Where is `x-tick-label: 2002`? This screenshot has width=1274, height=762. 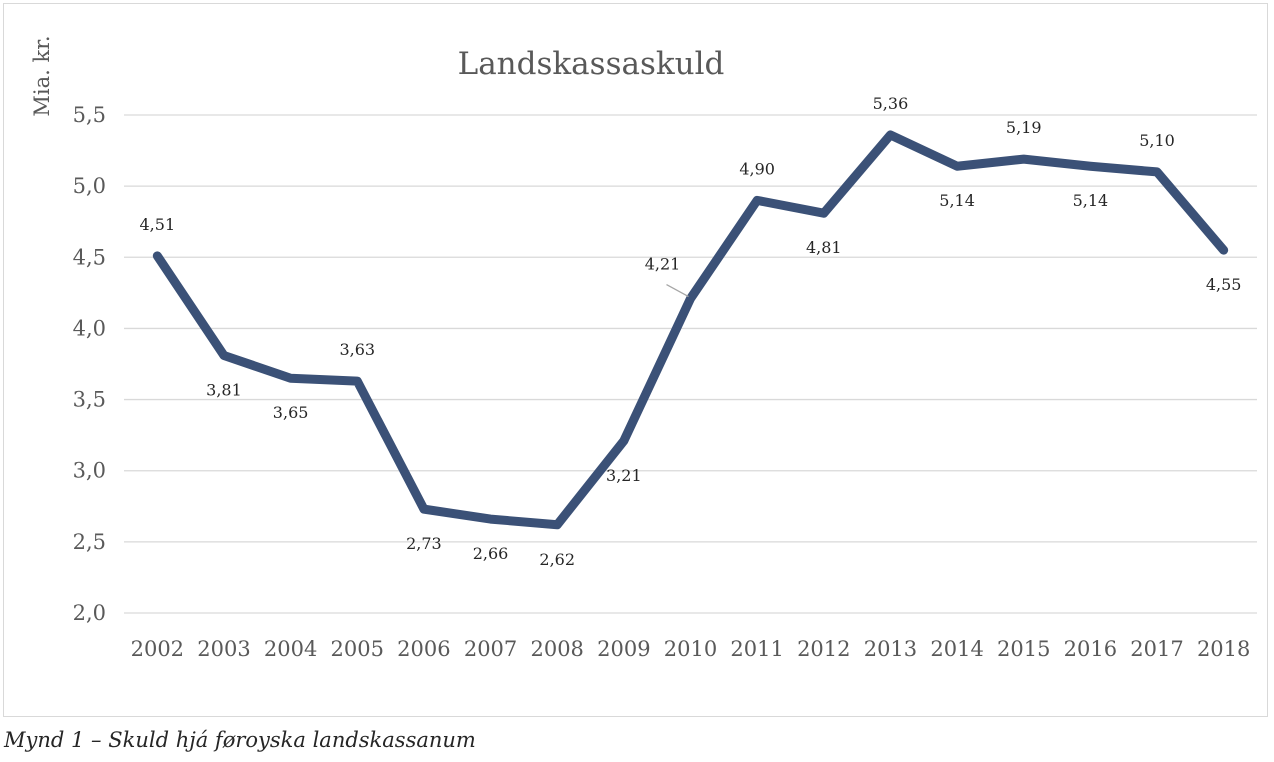 x-tick-label: 2002 is located at coordinates (157, 649).